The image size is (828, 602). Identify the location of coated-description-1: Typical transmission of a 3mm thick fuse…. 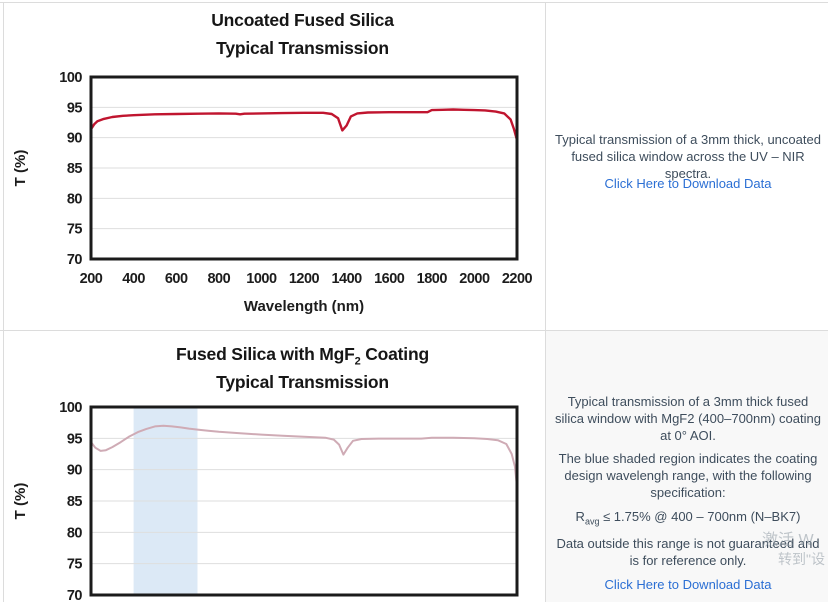
(688, 418).